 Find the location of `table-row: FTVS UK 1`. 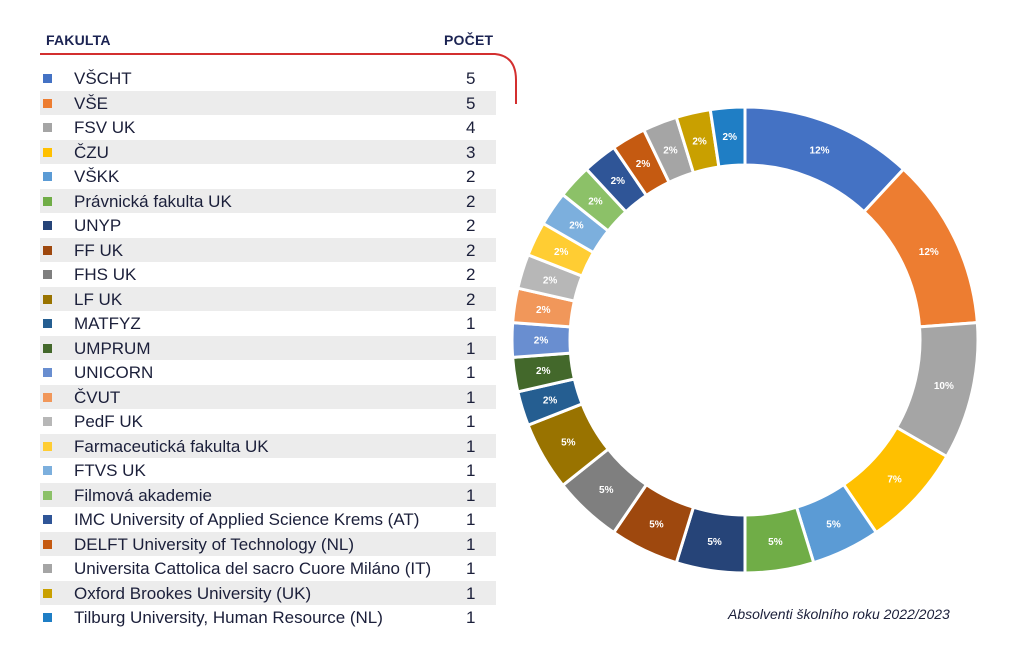

table-row: FTVS UK 1 is located at coordinates (268, 470).